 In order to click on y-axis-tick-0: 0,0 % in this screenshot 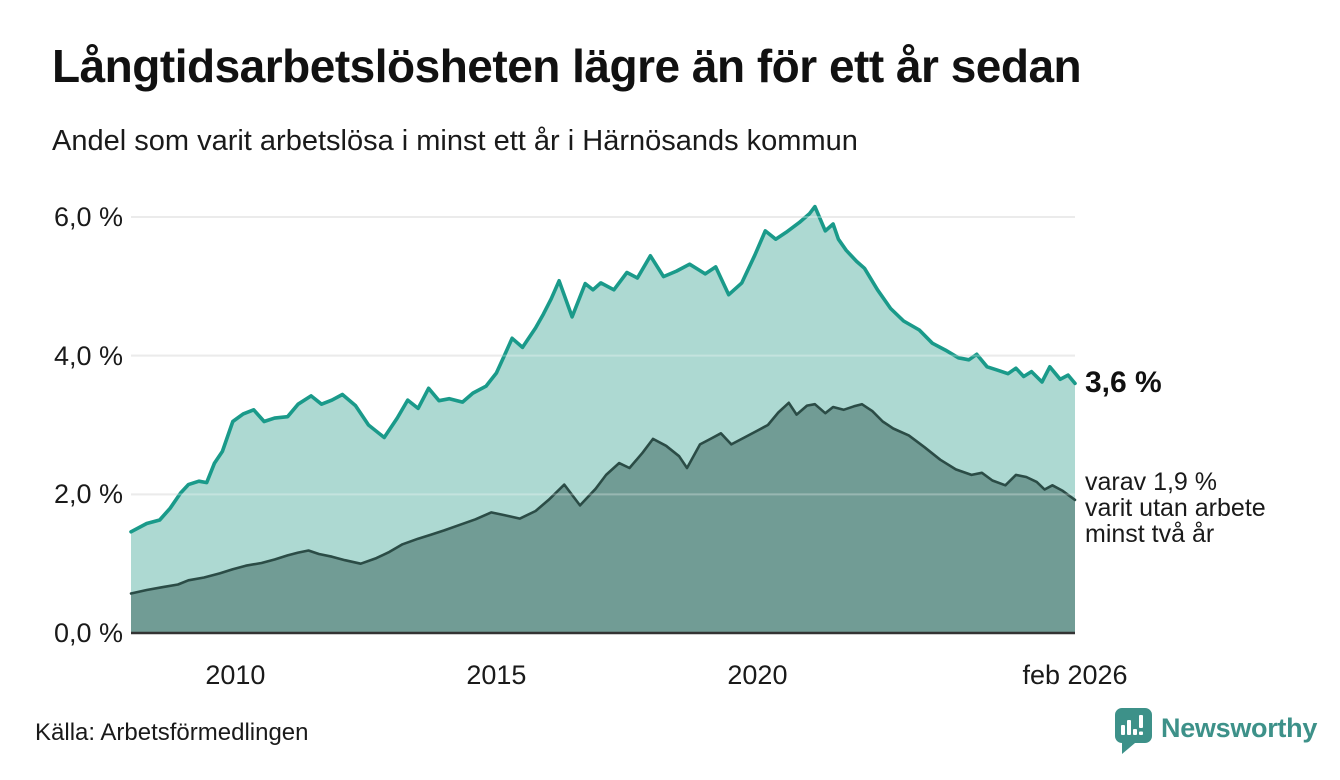, I will do `click(88, 633)`.